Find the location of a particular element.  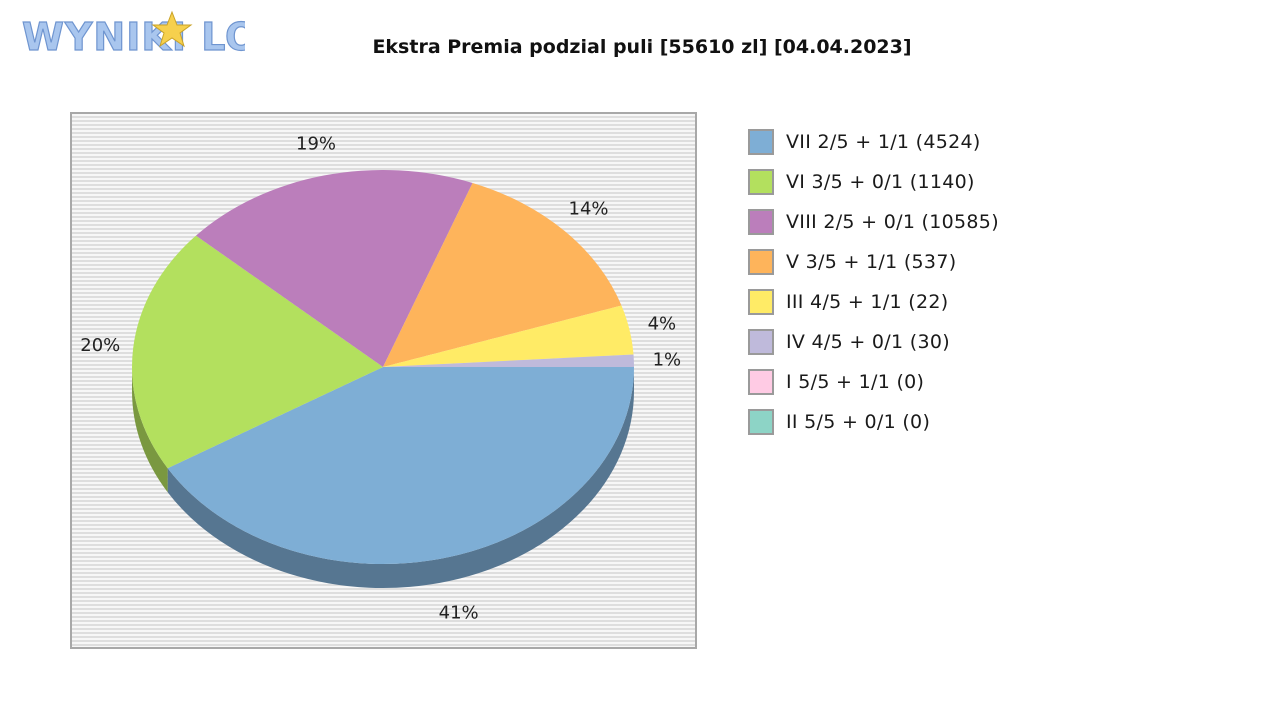

legend-item: V 3/5 + 1/1 (537) is located at coordinates (873, 262).